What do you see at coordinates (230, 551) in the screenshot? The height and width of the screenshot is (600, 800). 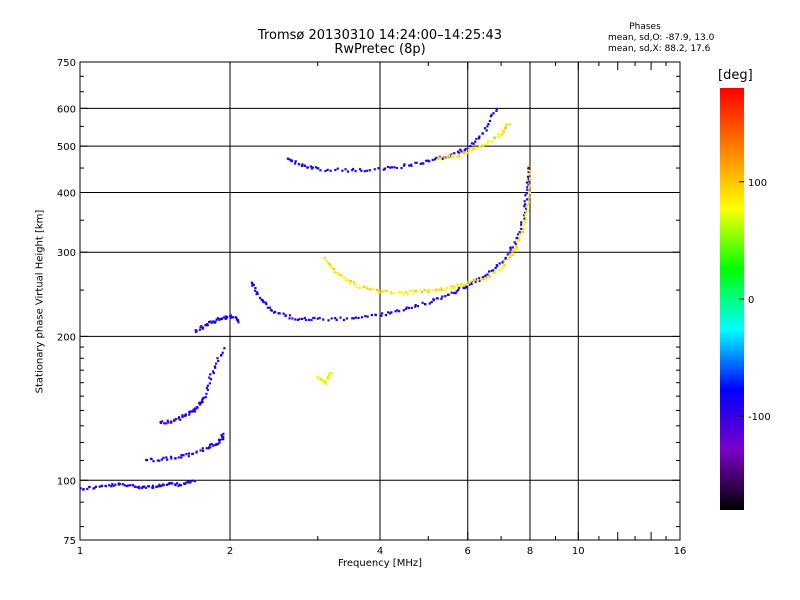 I see `x-tick-label: 2` at bounding box center [230, 551].